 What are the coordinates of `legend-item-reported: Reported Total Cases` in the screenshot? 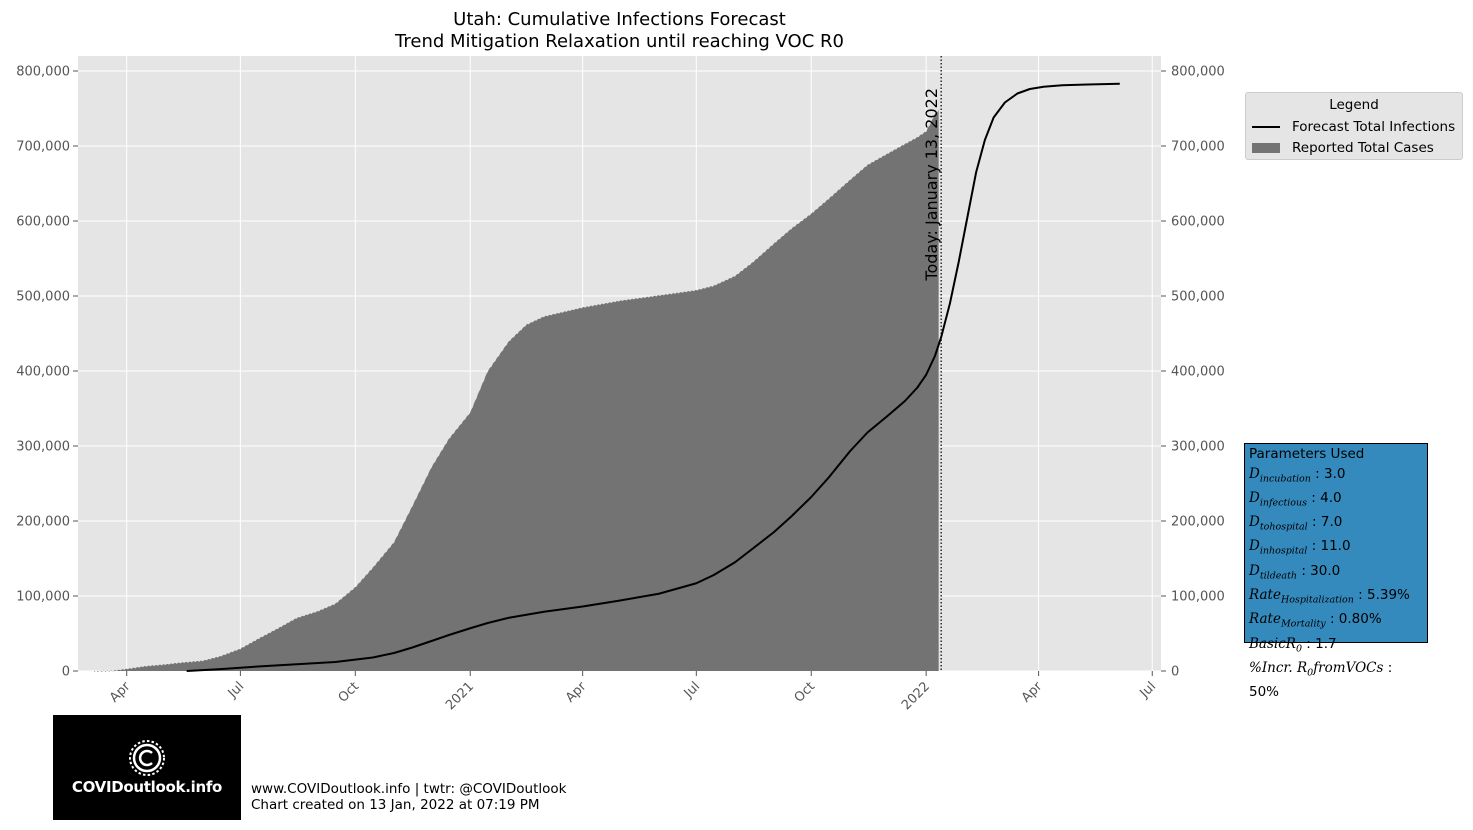 It's located at (1343, 148).